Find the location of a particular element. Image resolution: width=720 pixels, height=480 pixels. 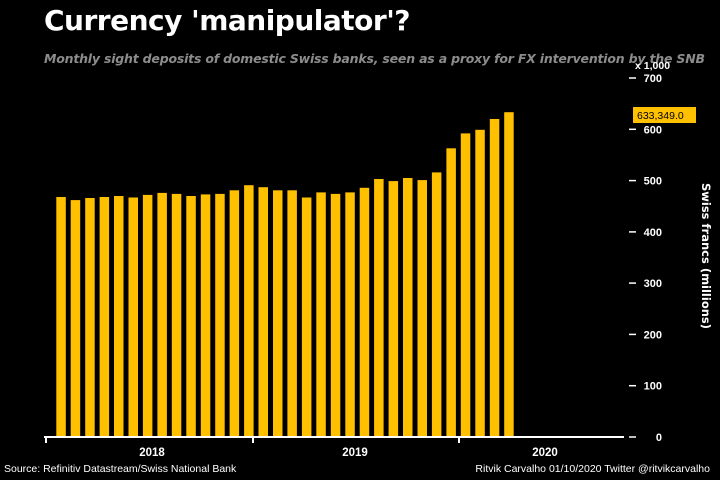

y-tick-label: 700 is located at coordinates (653, 79).